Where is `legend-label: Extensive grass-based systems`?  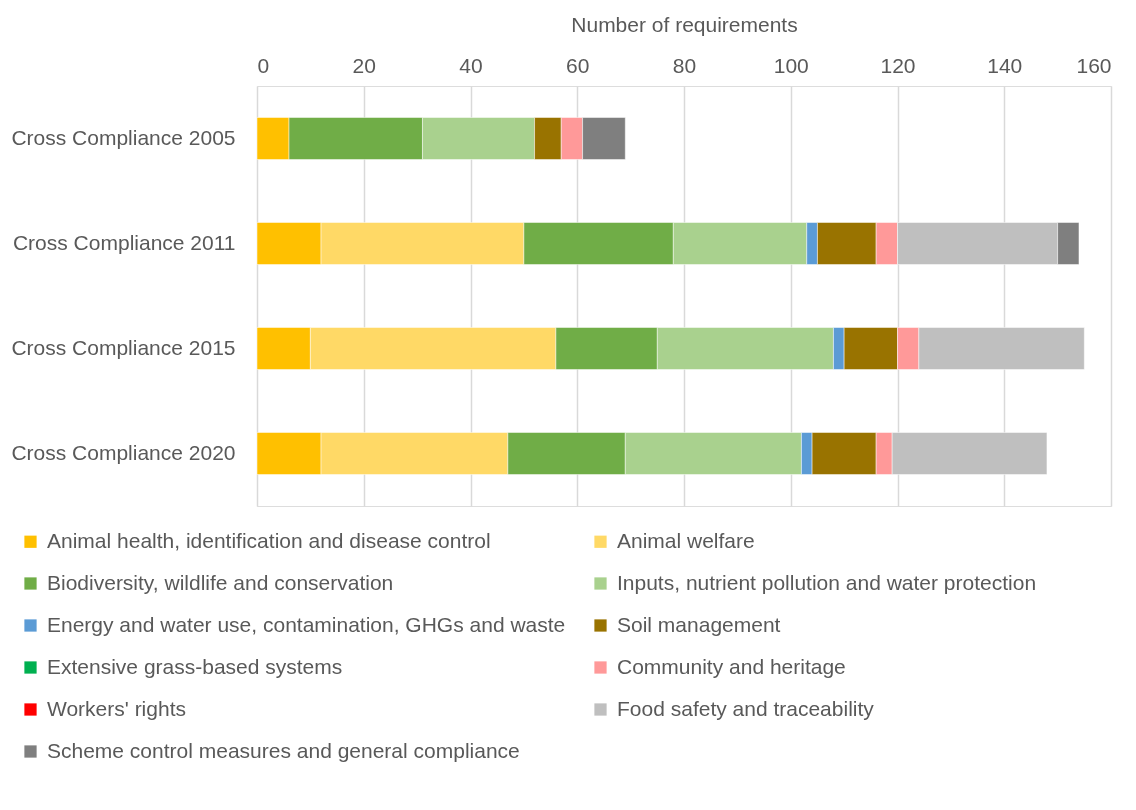
legend-label: Extensive grass-based systems is located at coordinates (195, 666).